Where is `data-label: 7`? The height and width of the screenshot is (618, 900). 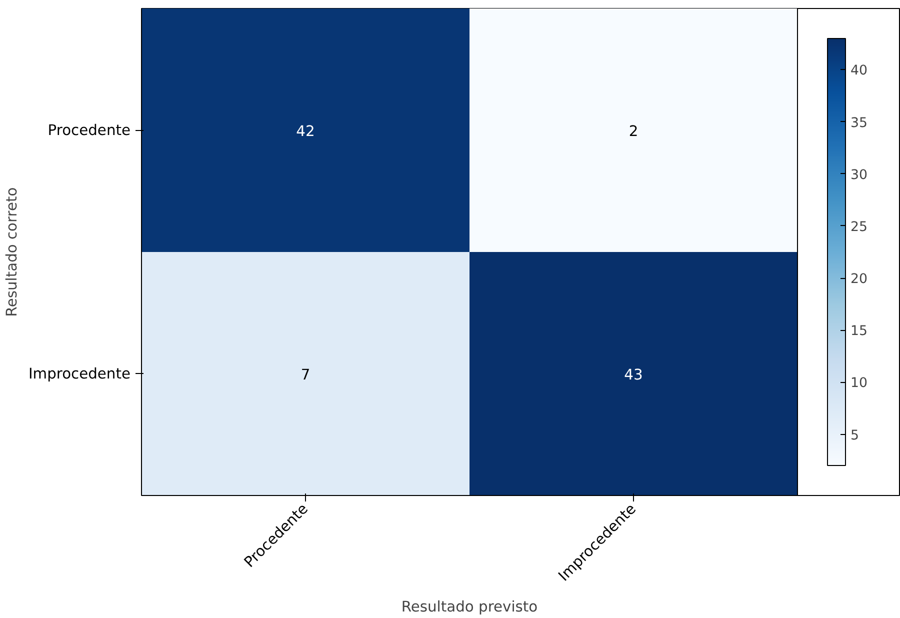
data-label: 7 is located at coordinates (305, 375).